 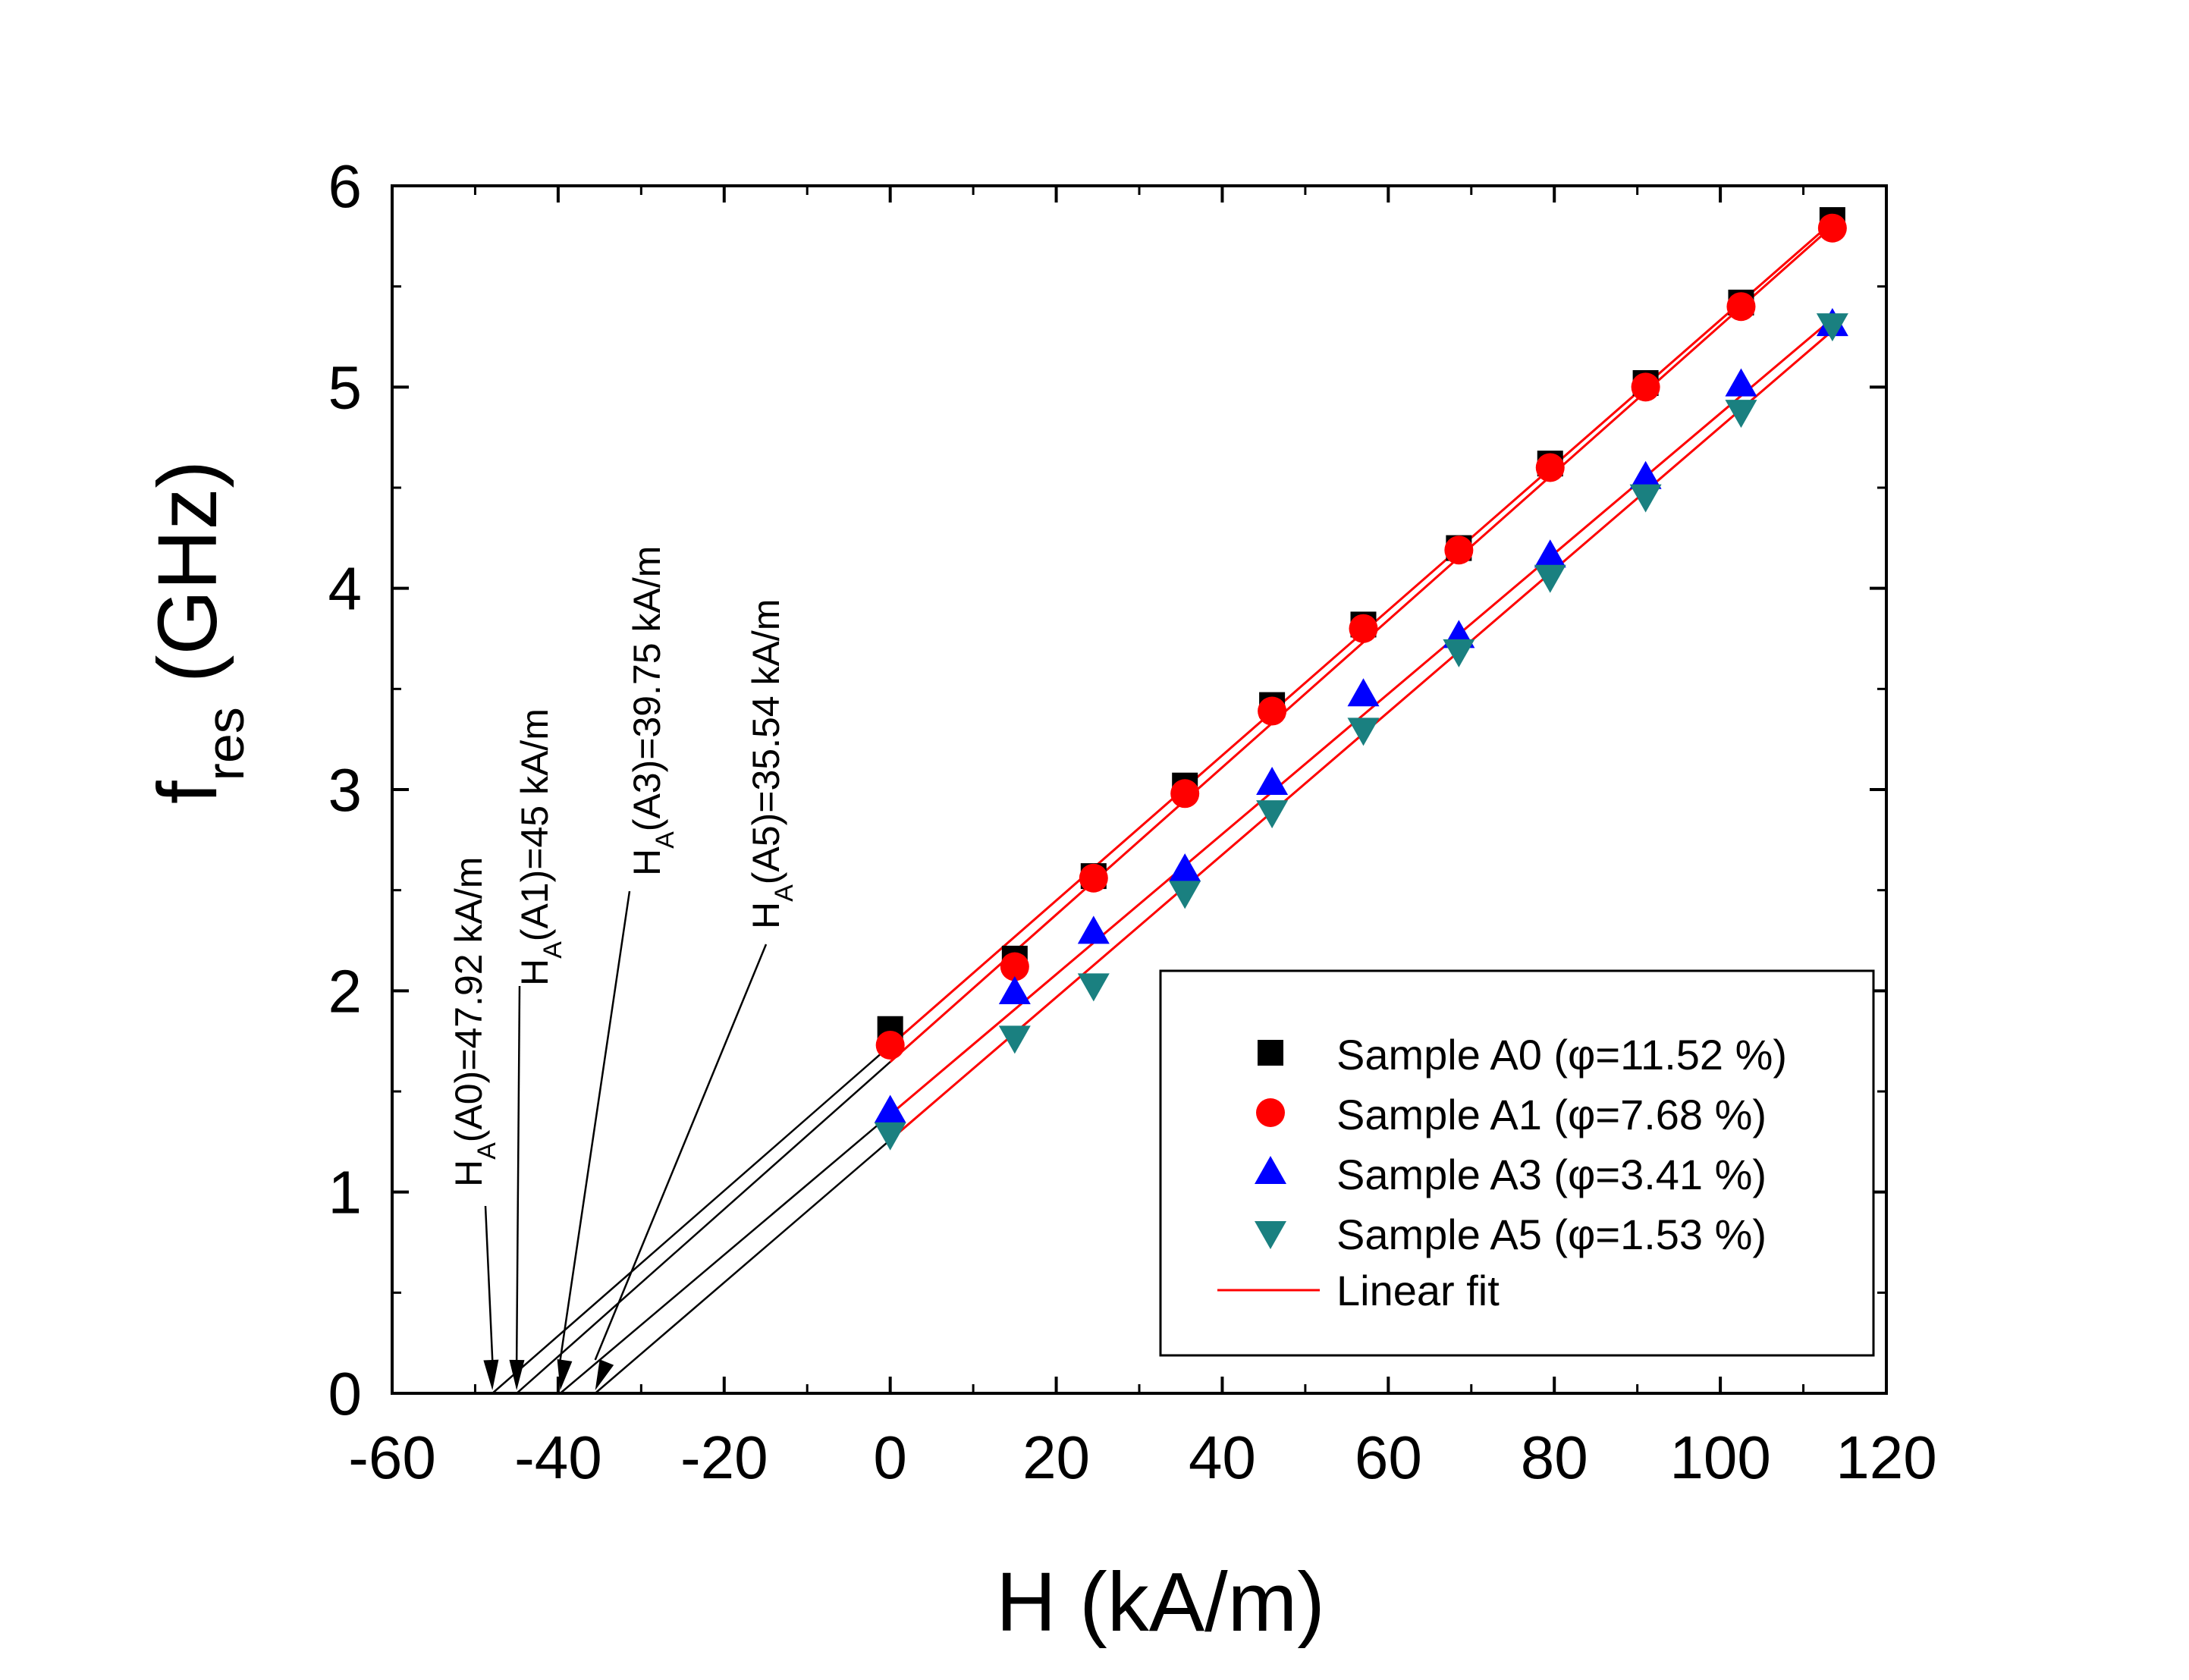 I want to click on legend-label: Sample A0 (φ=11.52 %), so click(x=1561, y=1055).